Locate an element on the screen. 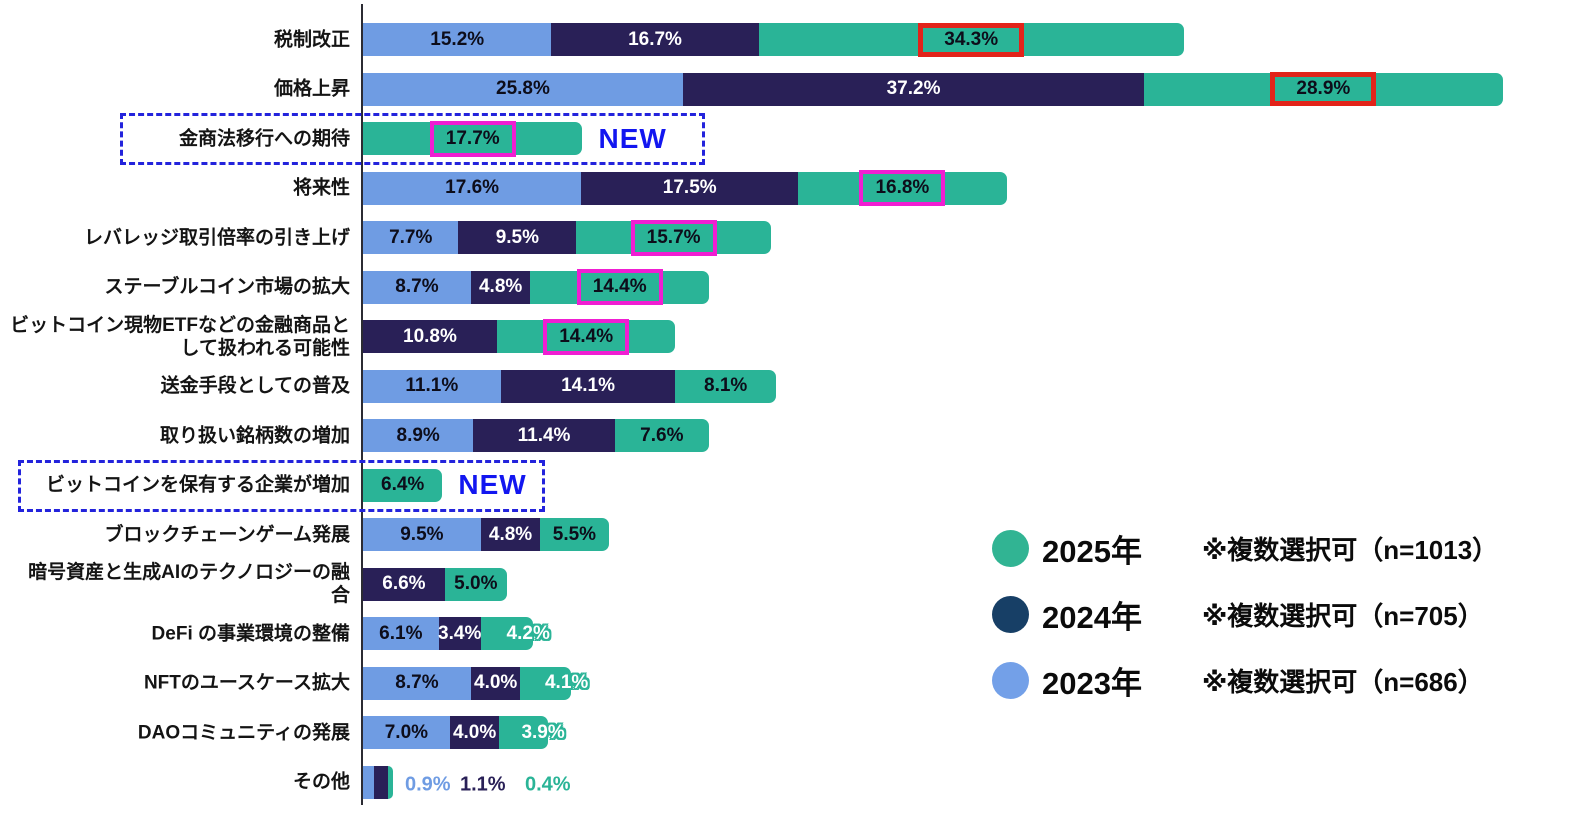 The image size is (1578, 816). row-label: ビットコインを保有する企業が増加 is located at coordinates (197, 485).